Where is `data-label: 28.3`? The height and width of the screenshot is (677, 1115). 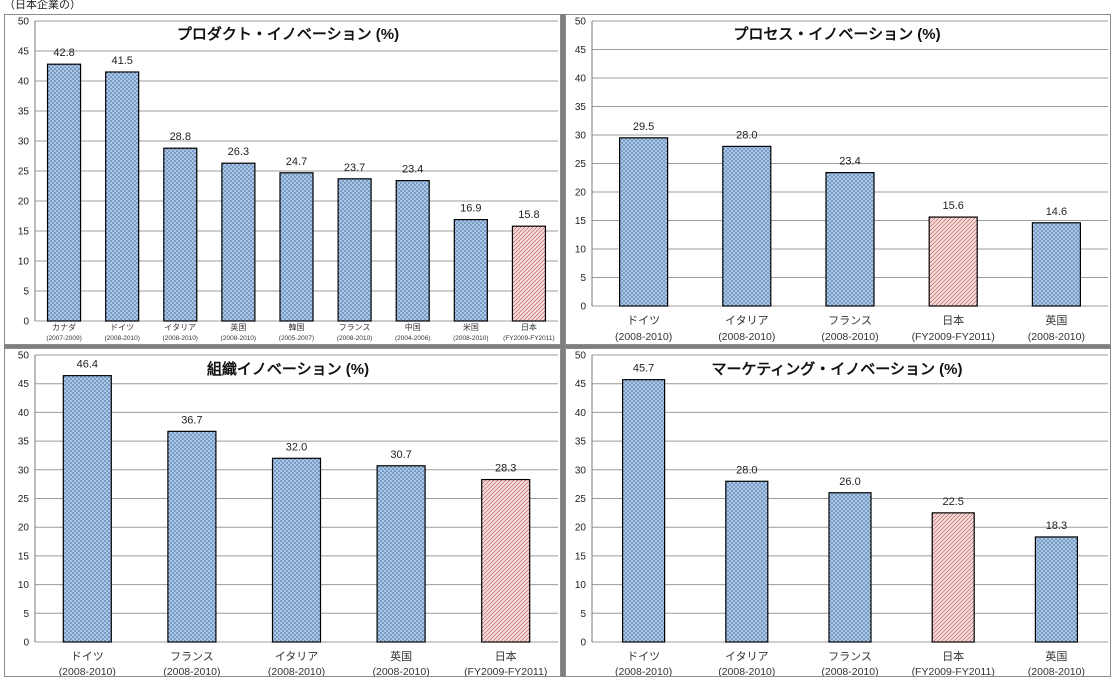
data-label: 28.3 is located at coordinates (505, 469).